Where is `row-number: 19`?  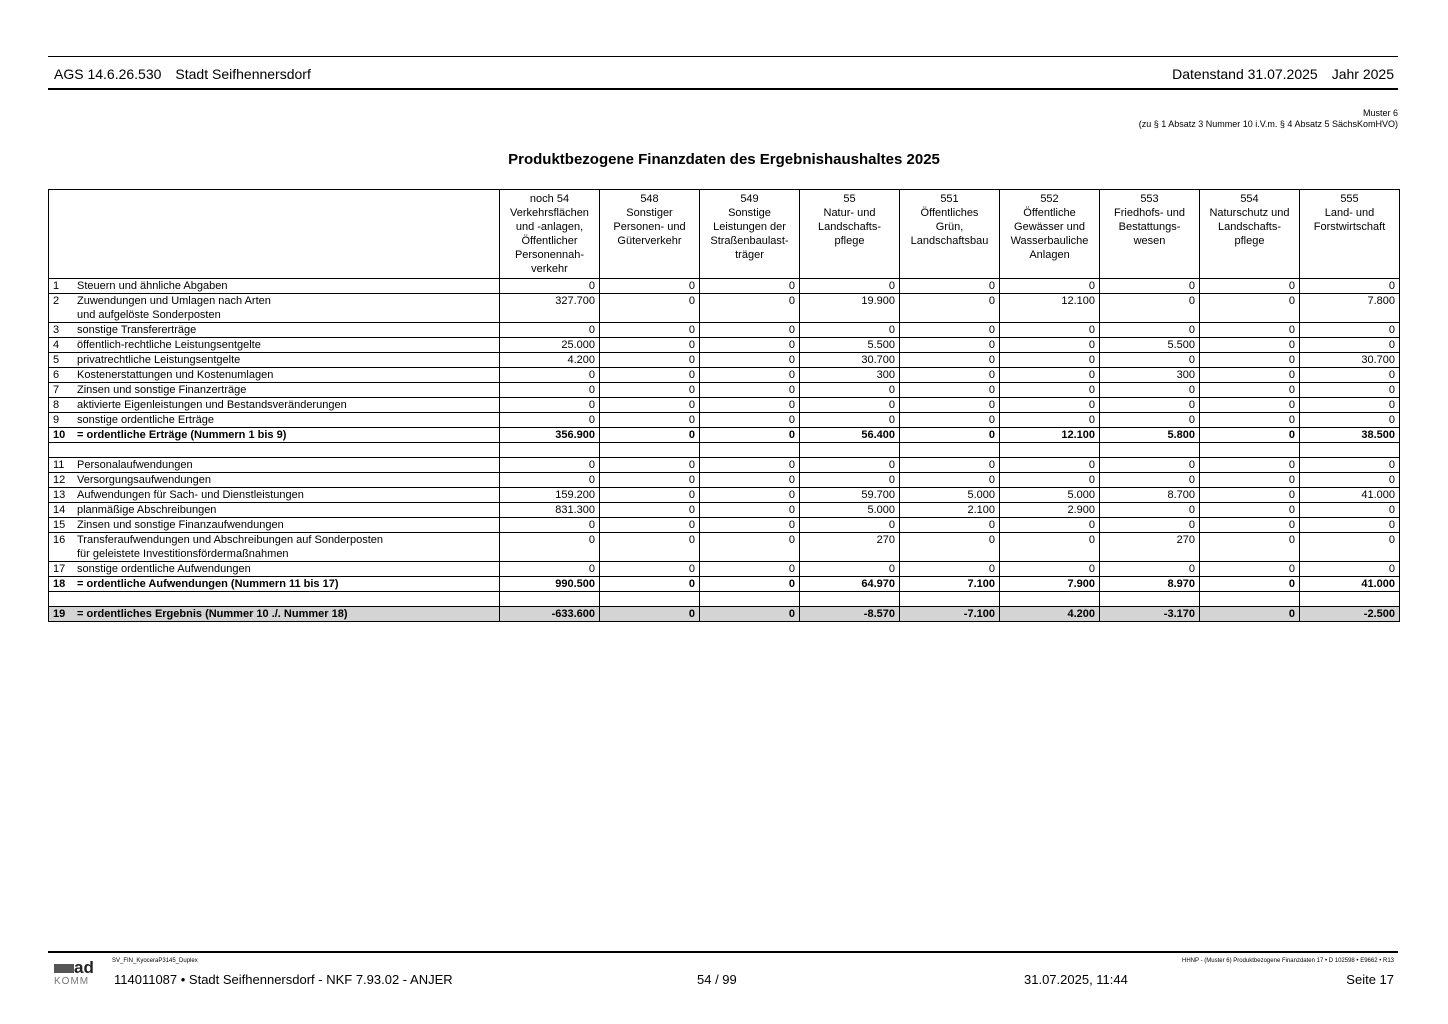 row-number: 19 is located at coordinates (59, 614).